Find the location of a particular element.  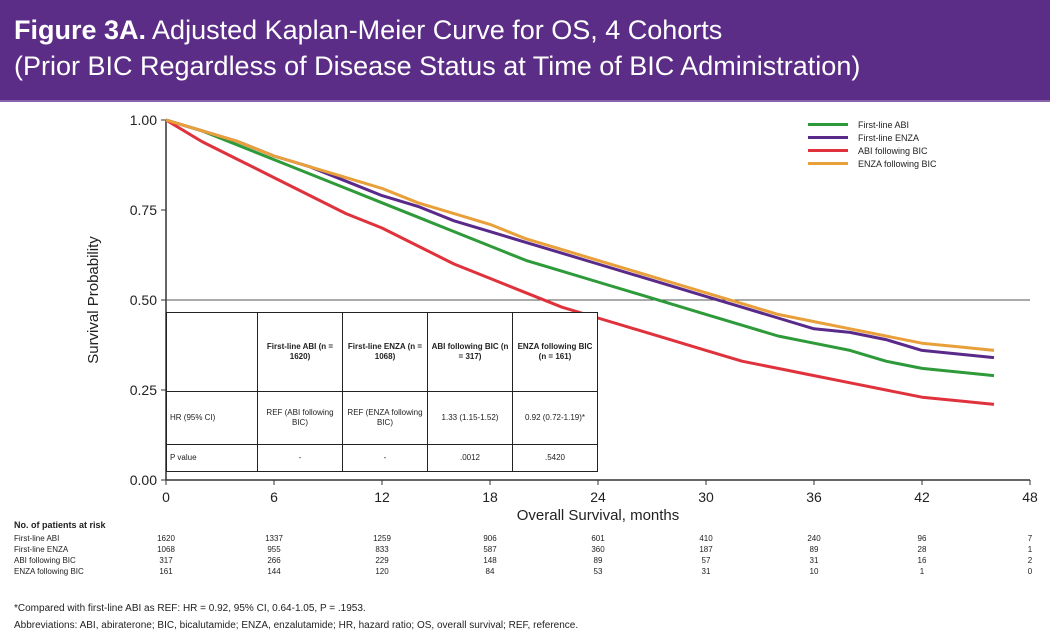

risk-count: 833 is located at coordinates (382, 549).